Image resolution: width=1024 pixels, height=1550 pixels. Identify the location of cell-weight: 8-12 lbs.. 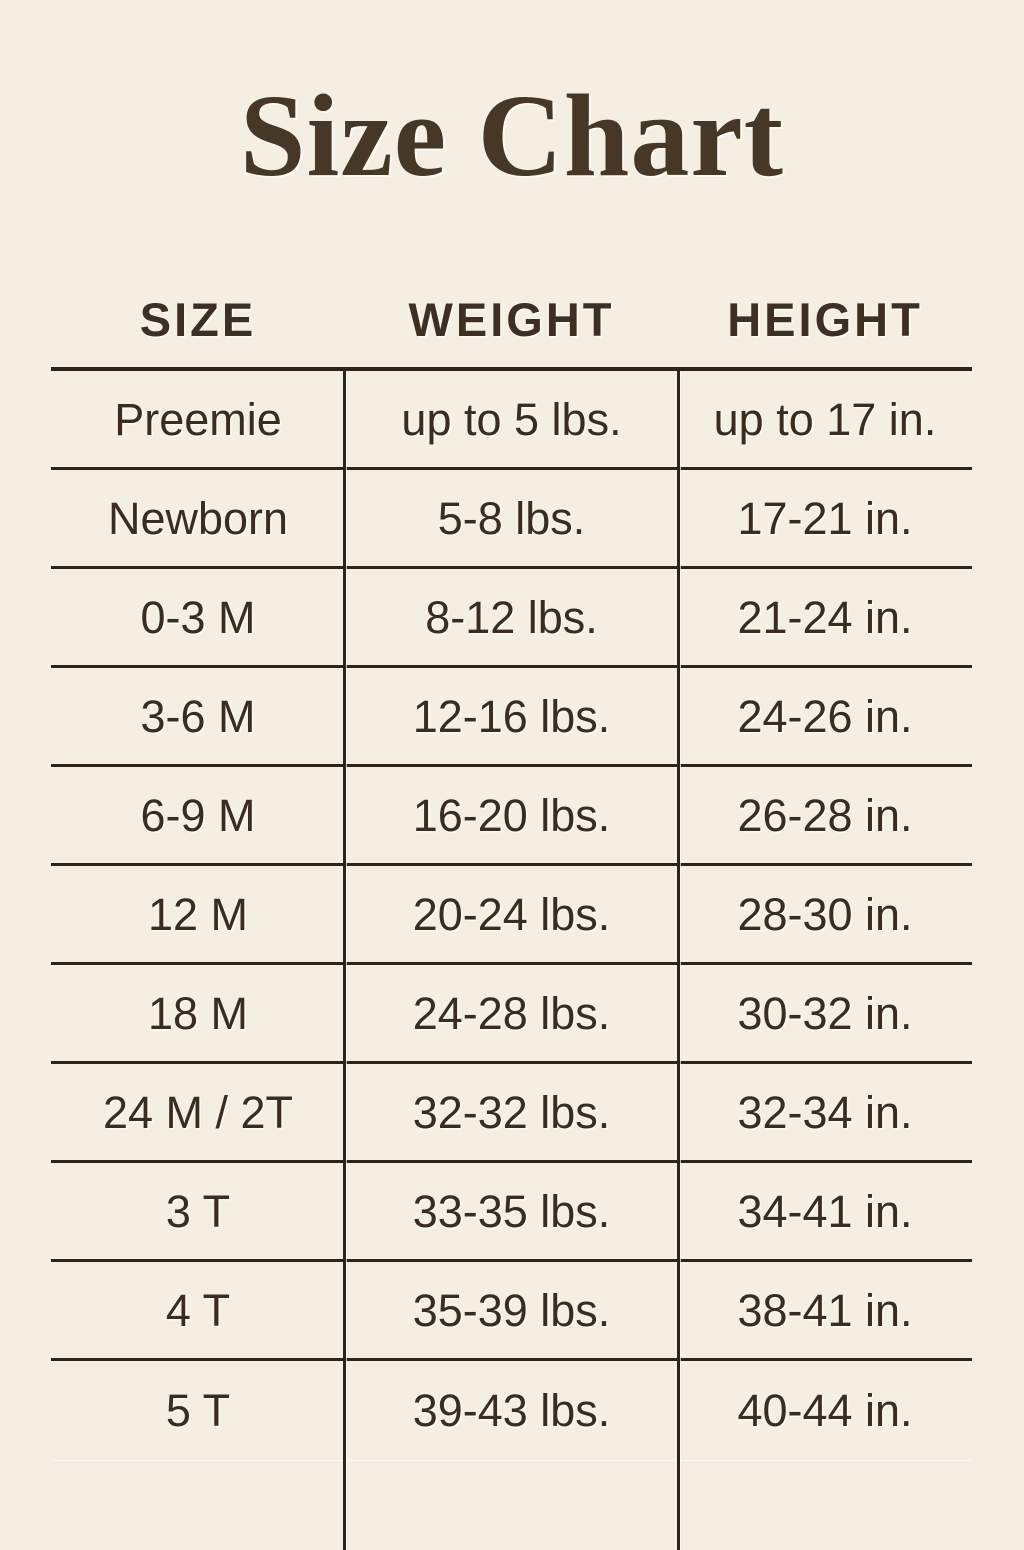
(511, 617).